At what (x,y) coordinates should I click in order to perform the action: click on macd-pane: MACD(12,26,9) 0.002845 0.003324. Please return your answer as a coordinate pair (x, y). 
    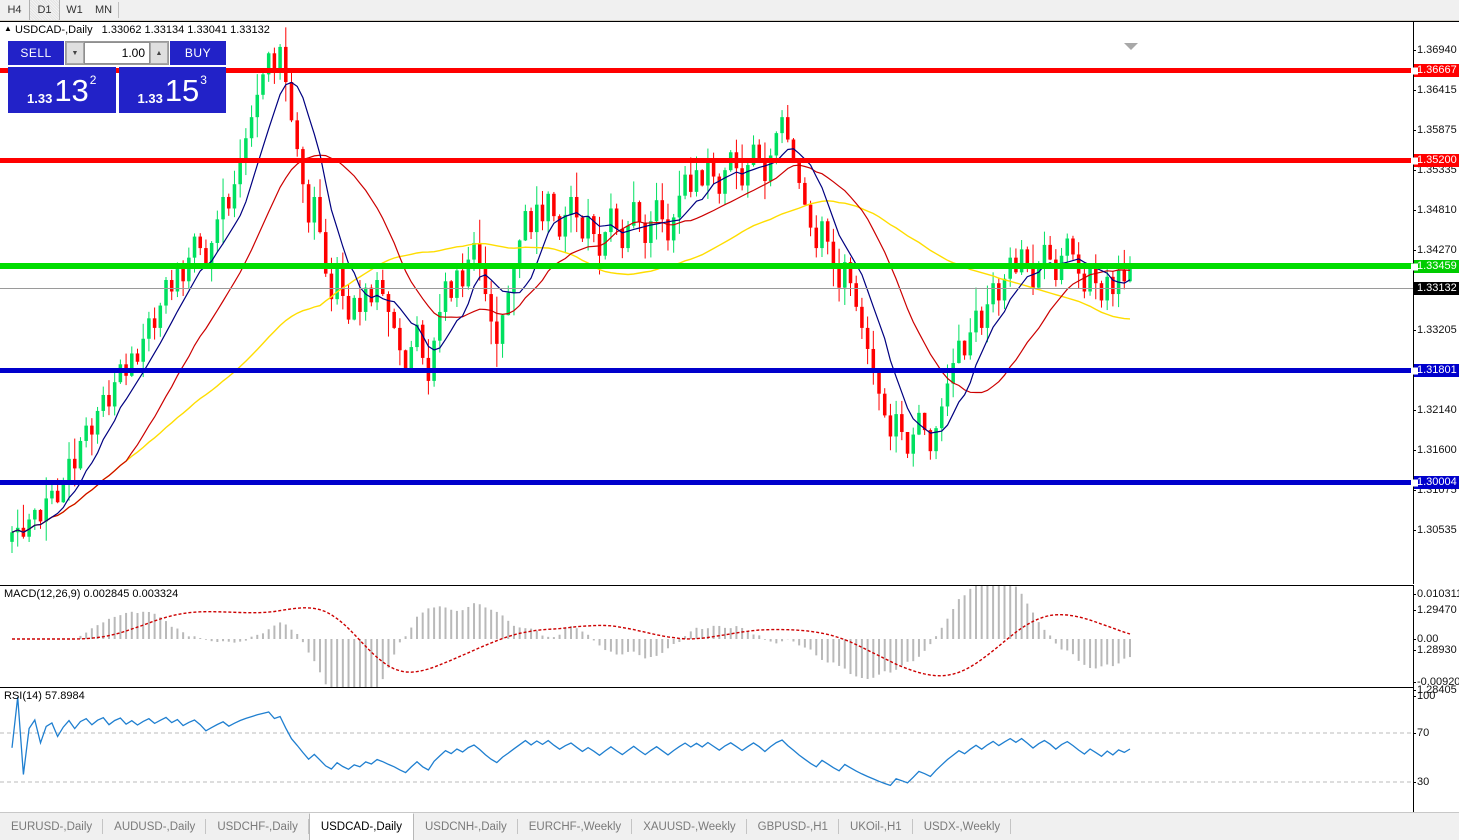
    Looking at the image, I should click on (707, 636).